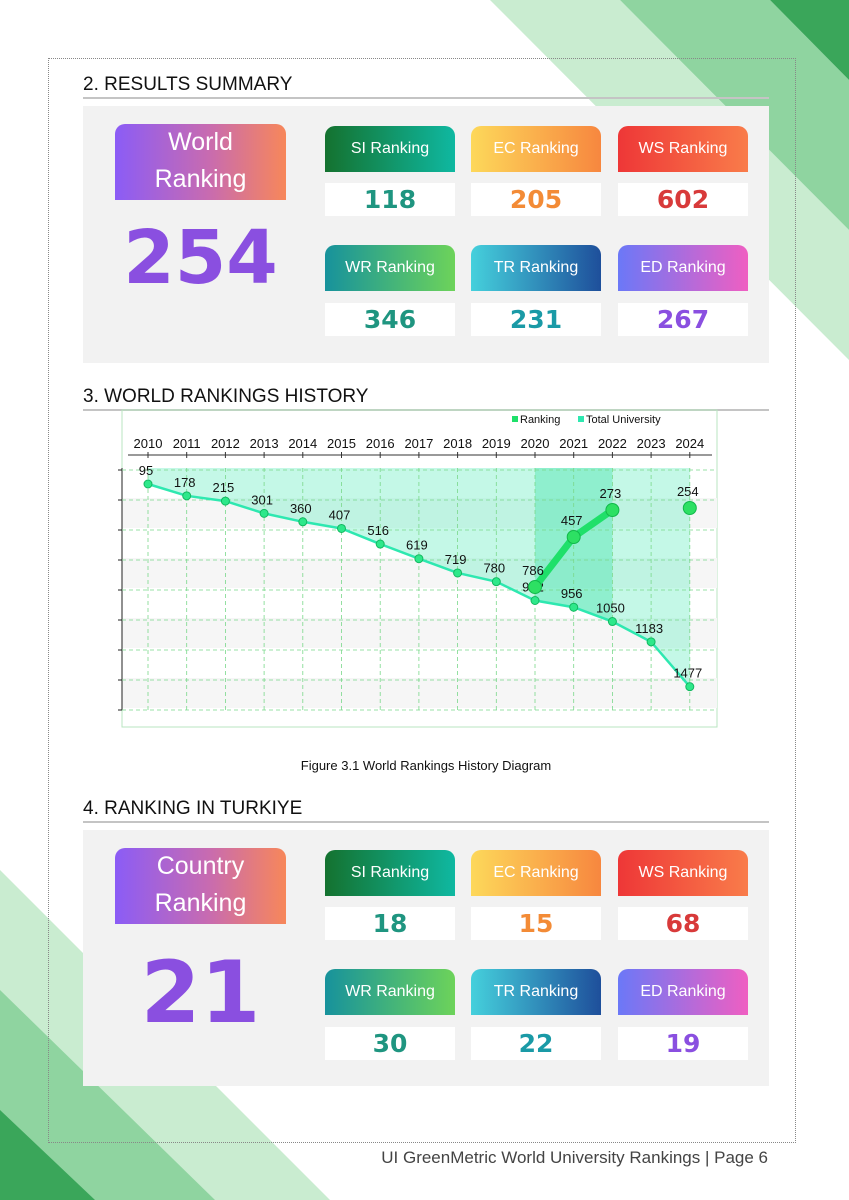 Image resolution: width=849 pixels, height=1200 pixels. I want to click on section-title-results-summary: 2. RESULTS SUMMARY, so click(426, 86).